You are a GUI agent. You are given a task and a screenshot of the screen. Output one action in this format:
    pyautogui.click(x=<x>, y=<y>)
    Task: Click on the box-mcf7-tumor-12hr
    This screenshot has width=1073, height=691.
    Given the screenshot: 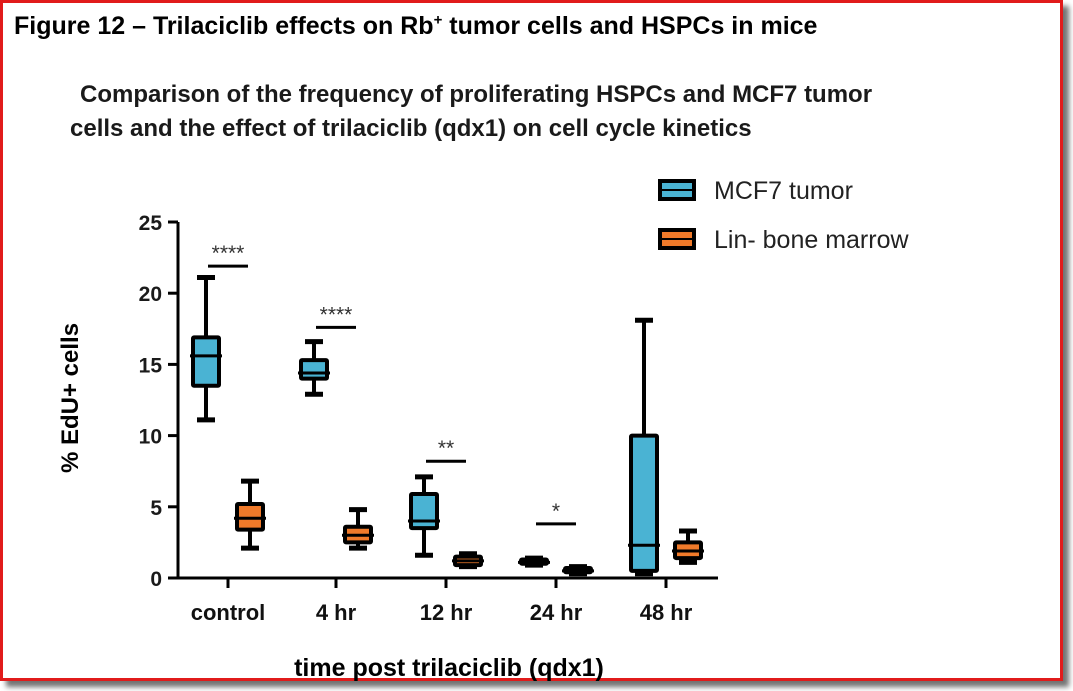 What is the action you would take?
    pyautogui.click(x=424, y=516)
    